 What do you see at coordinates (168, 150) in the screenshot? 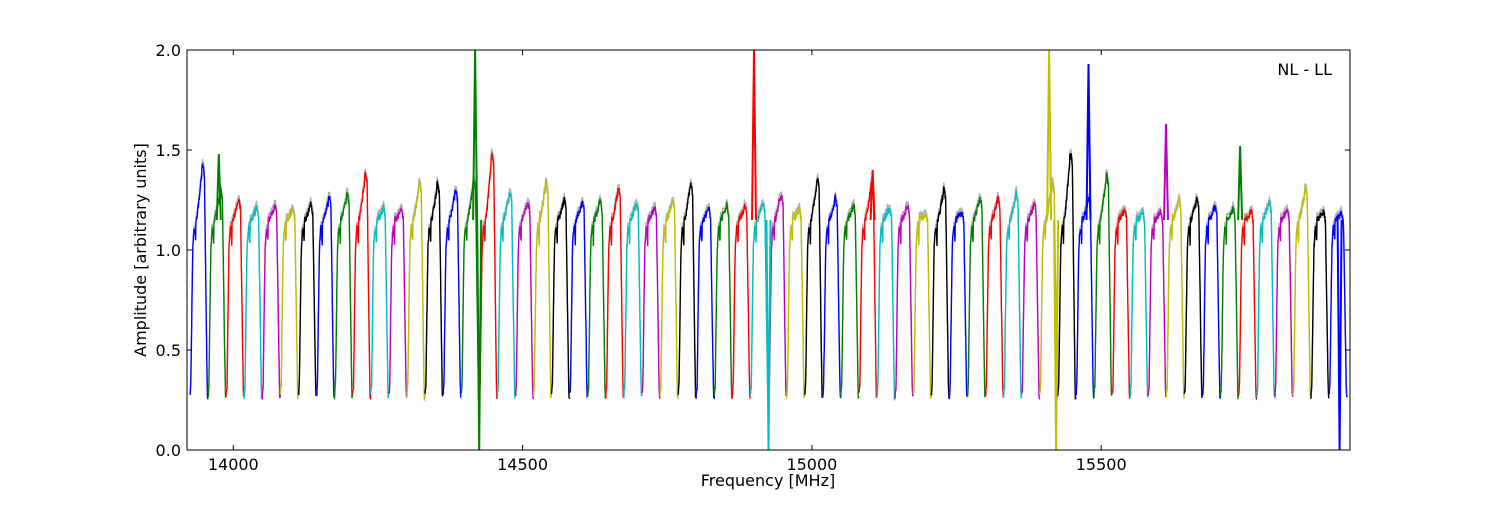
I see `y-tick-label: 1.5` at bounding box center [168, 150].